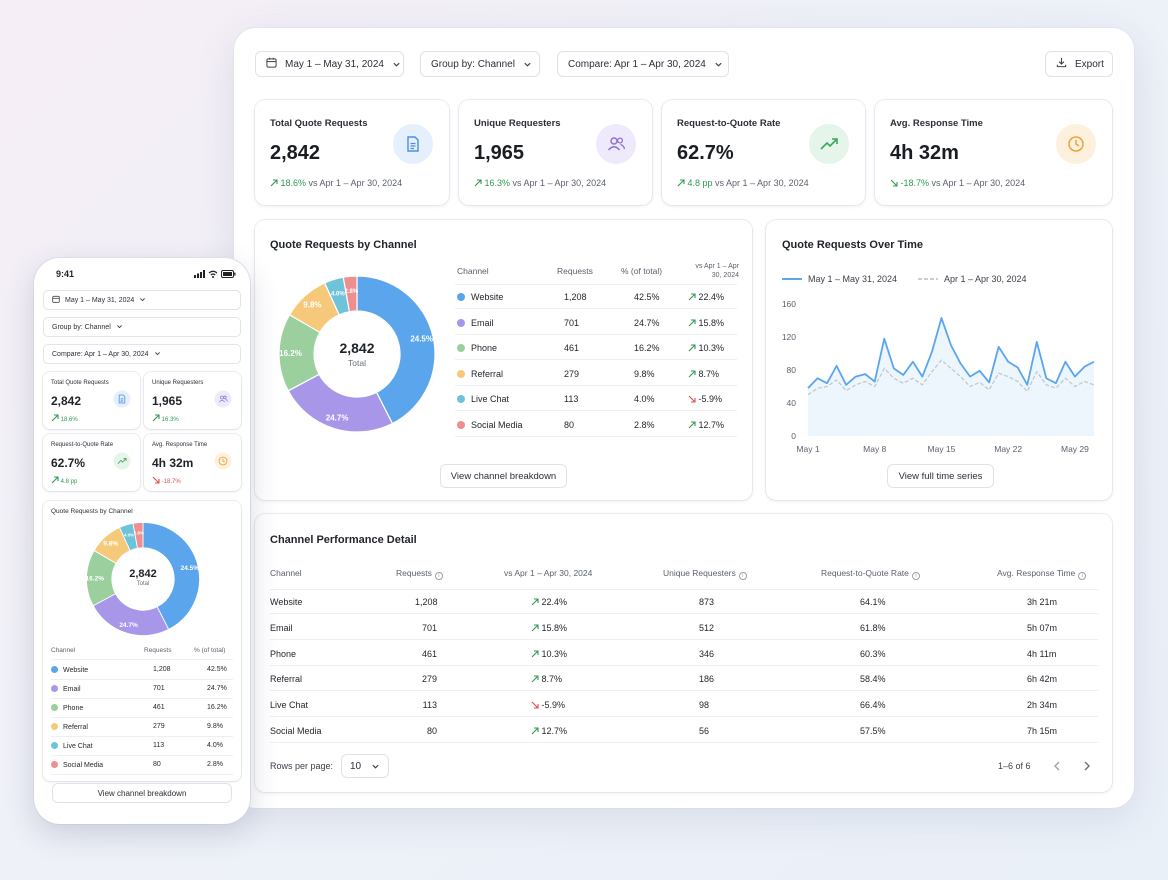  Describe the element at coordinates (338, 294) in the screenshot. I see `donut-slice-label: 4.0%` at that location.